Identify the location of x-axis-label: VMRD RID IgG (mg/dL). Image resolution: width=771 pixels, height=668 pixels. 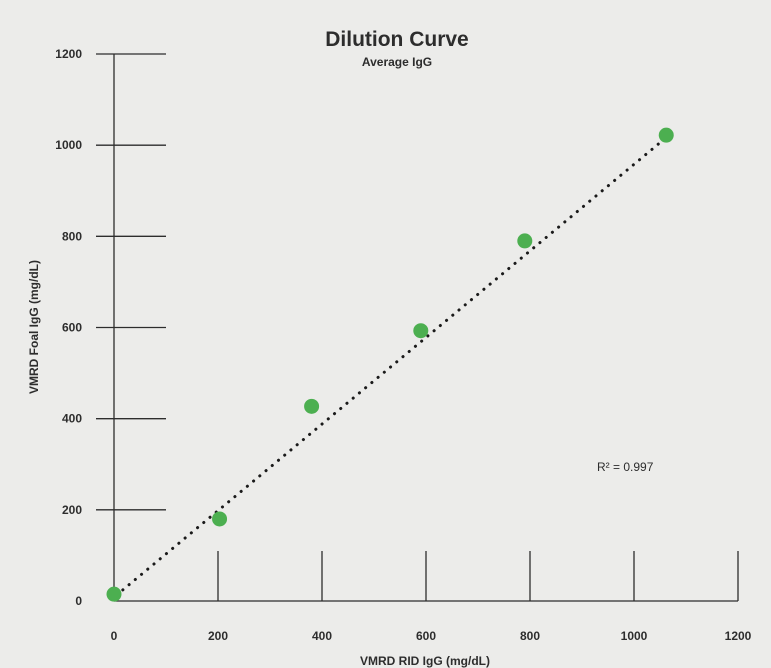
(425, 661).